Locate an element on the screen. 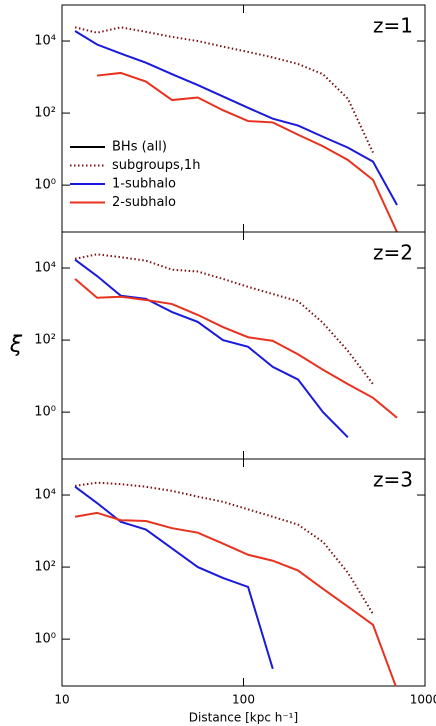 This screenshot has width=436, height=726. x-tick-label: 100 is located at coordinates (243, 700).